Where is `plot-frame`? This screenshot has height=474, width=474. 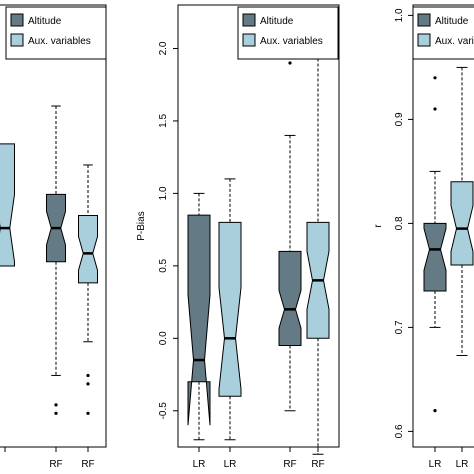 plot-frame is located at coordinates (443, 226).